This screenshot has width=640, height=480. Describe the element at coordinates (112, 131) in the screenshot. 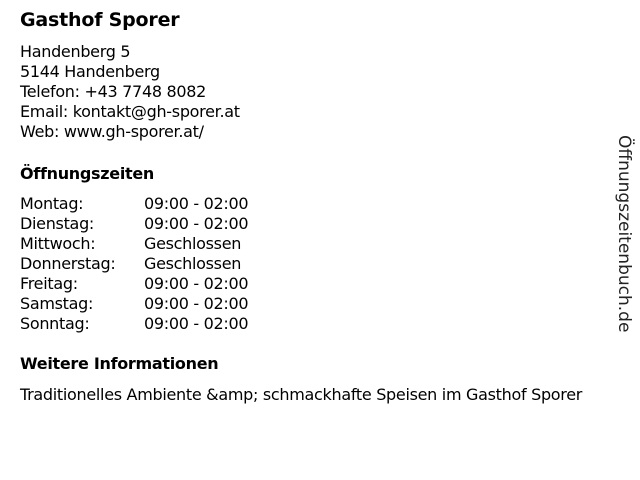

I see `web: Web: www.gh-sporer.at/` at that location.